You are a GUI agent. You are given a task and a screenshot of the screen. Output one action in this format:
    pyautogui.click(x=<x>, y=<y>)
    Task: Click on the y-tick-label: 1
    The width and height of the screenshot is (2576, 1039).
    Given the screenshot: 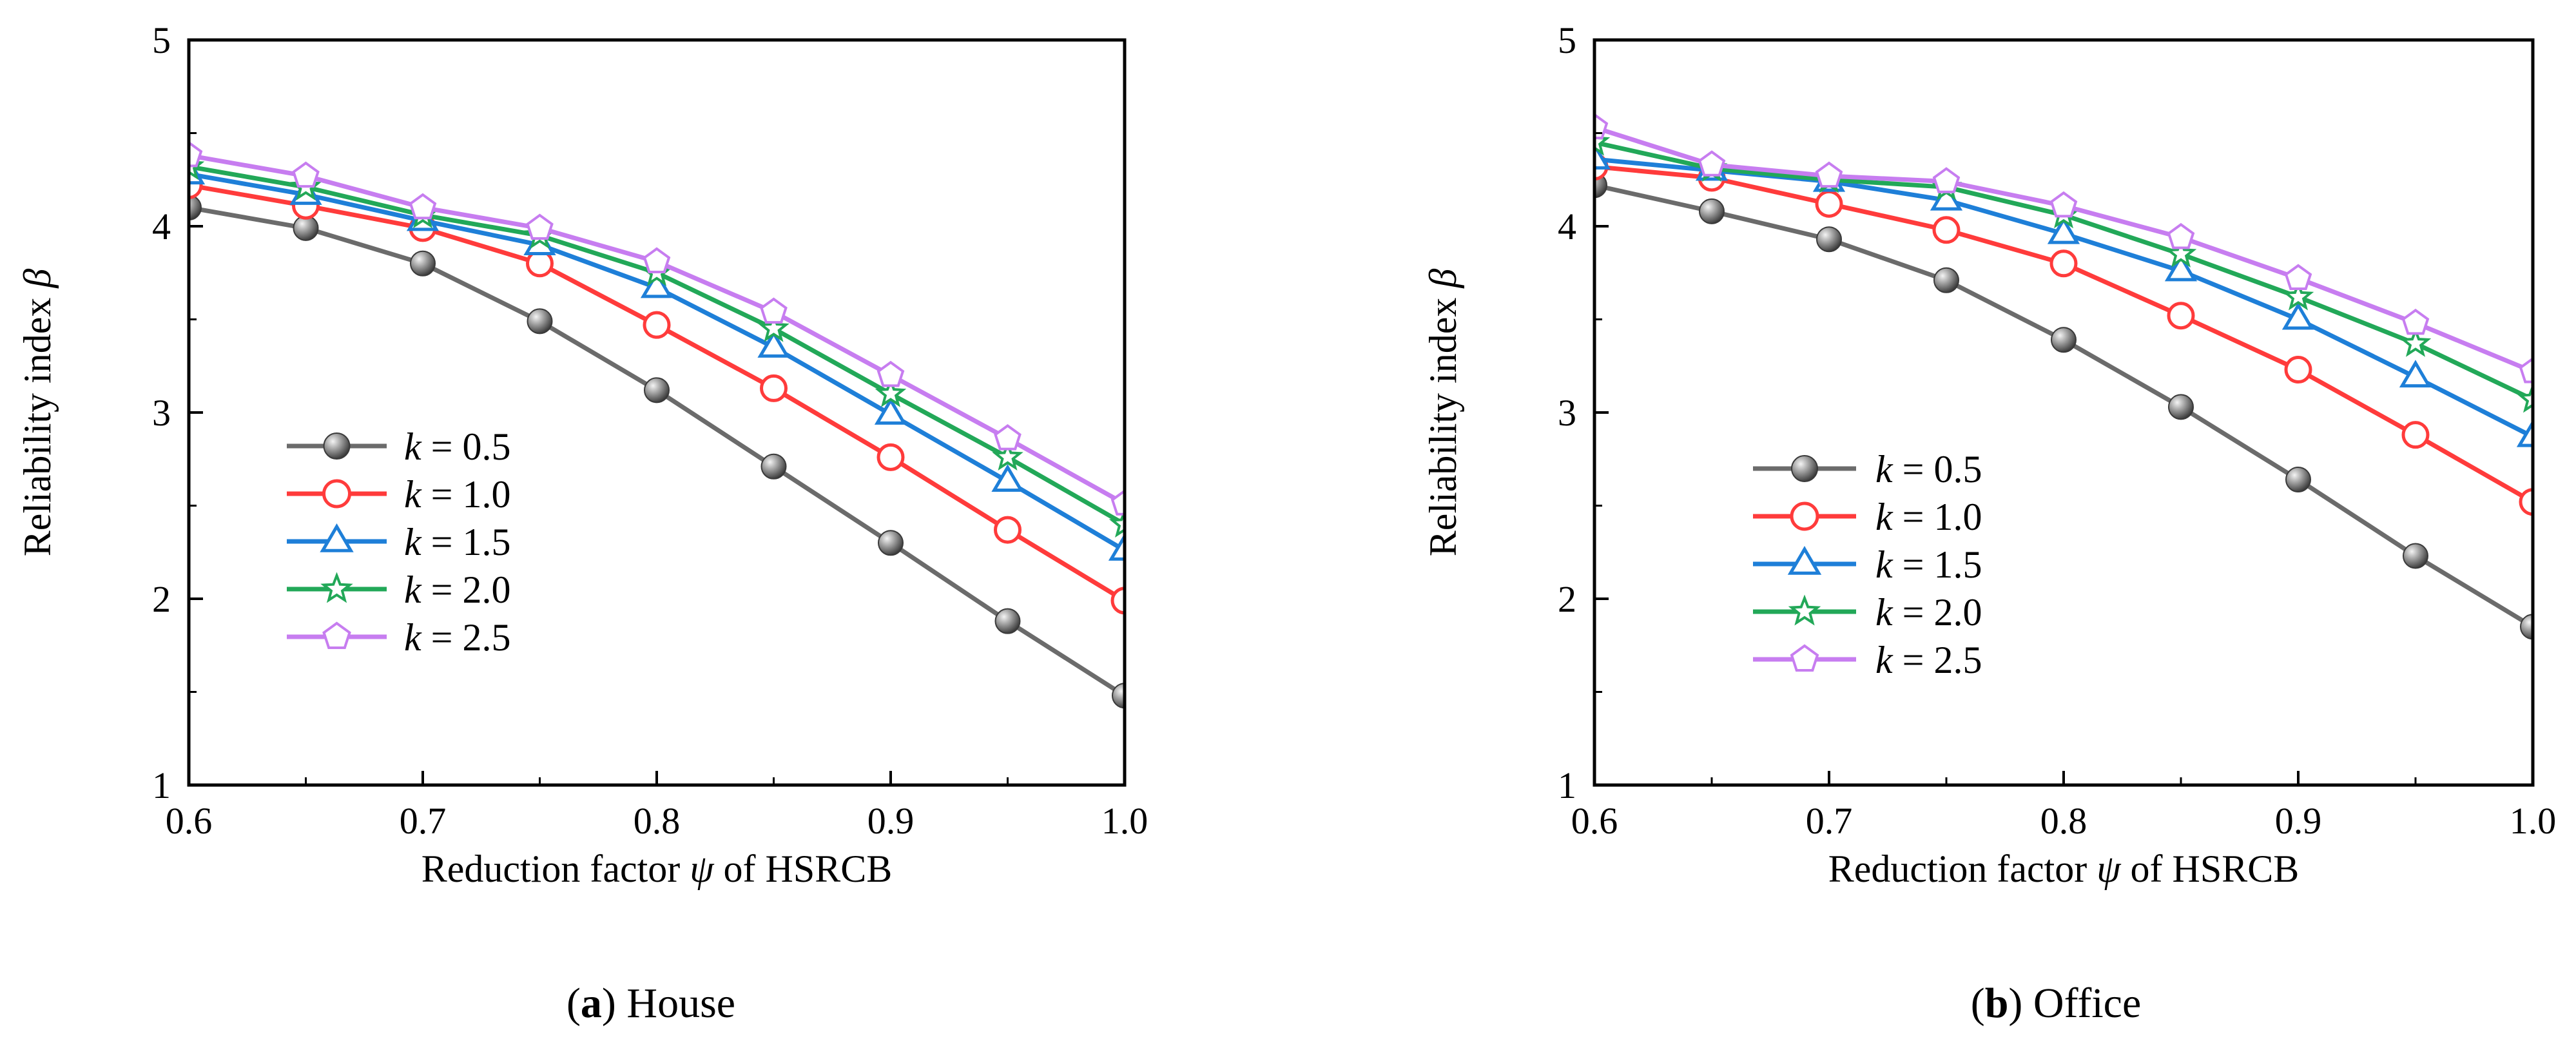 What is the action you would take?
    pyautogui.click(x=161, y=785)
    